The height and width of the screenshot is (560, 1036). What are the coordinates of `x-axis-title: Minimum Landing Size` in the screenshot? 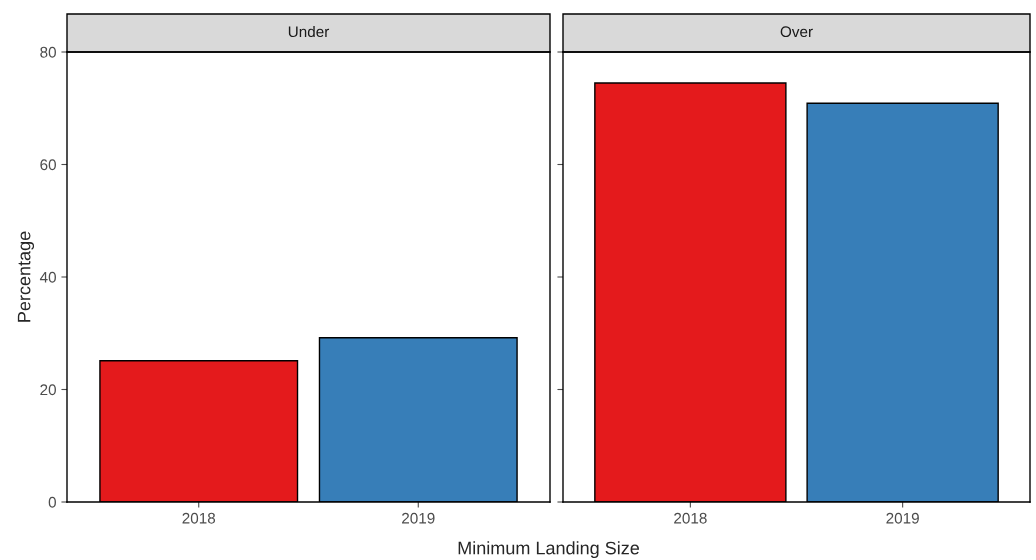 It's located at (549, 549).